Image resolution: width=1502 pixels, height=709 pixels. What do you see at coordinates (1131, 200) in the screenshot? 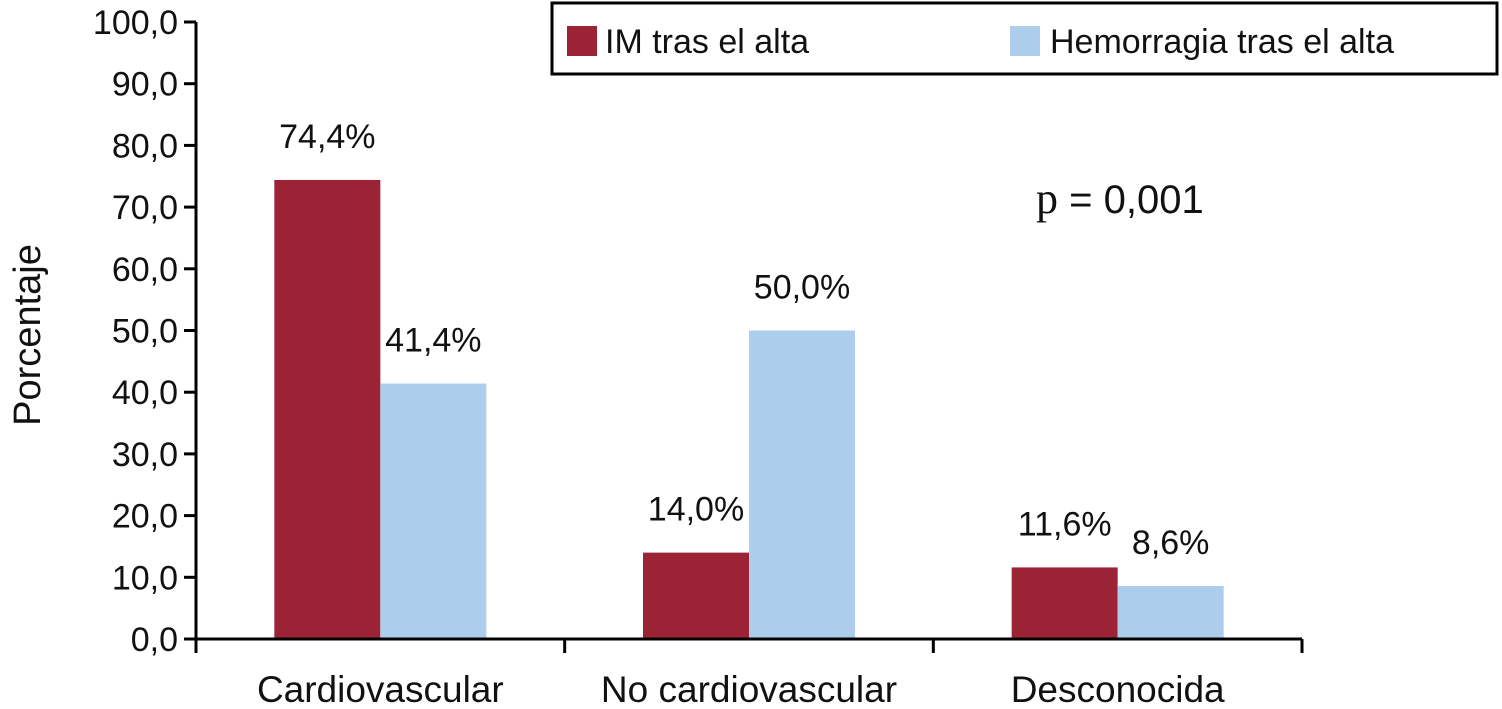
I see `p-value-text: = 0,001` at bounding box center [1131, 200].